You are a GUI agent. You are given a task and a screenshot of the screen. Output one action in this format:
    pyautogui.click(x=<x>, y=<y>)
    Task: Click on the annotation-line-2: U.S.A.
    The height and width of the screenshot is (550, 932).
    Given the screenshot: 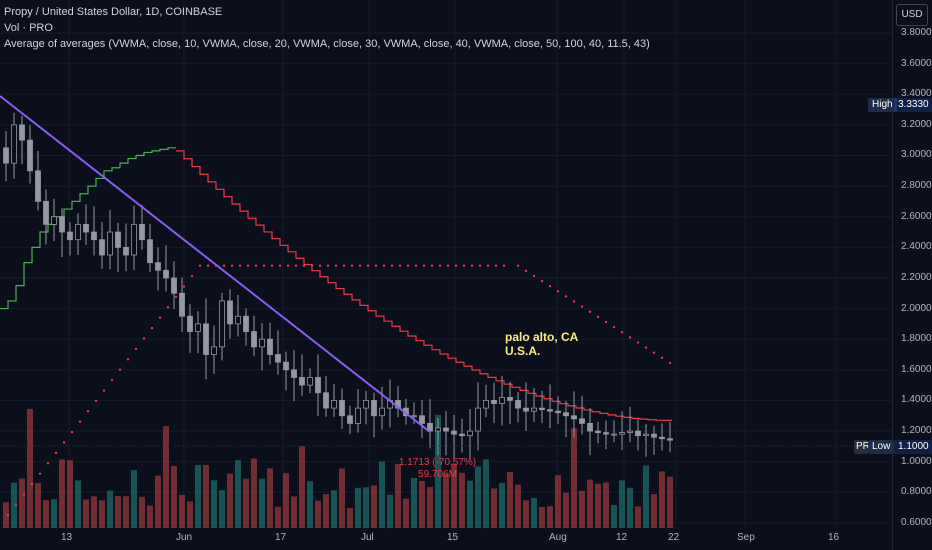 What is the action you would take?
    pyautogui.click(x=523, y=351)
    